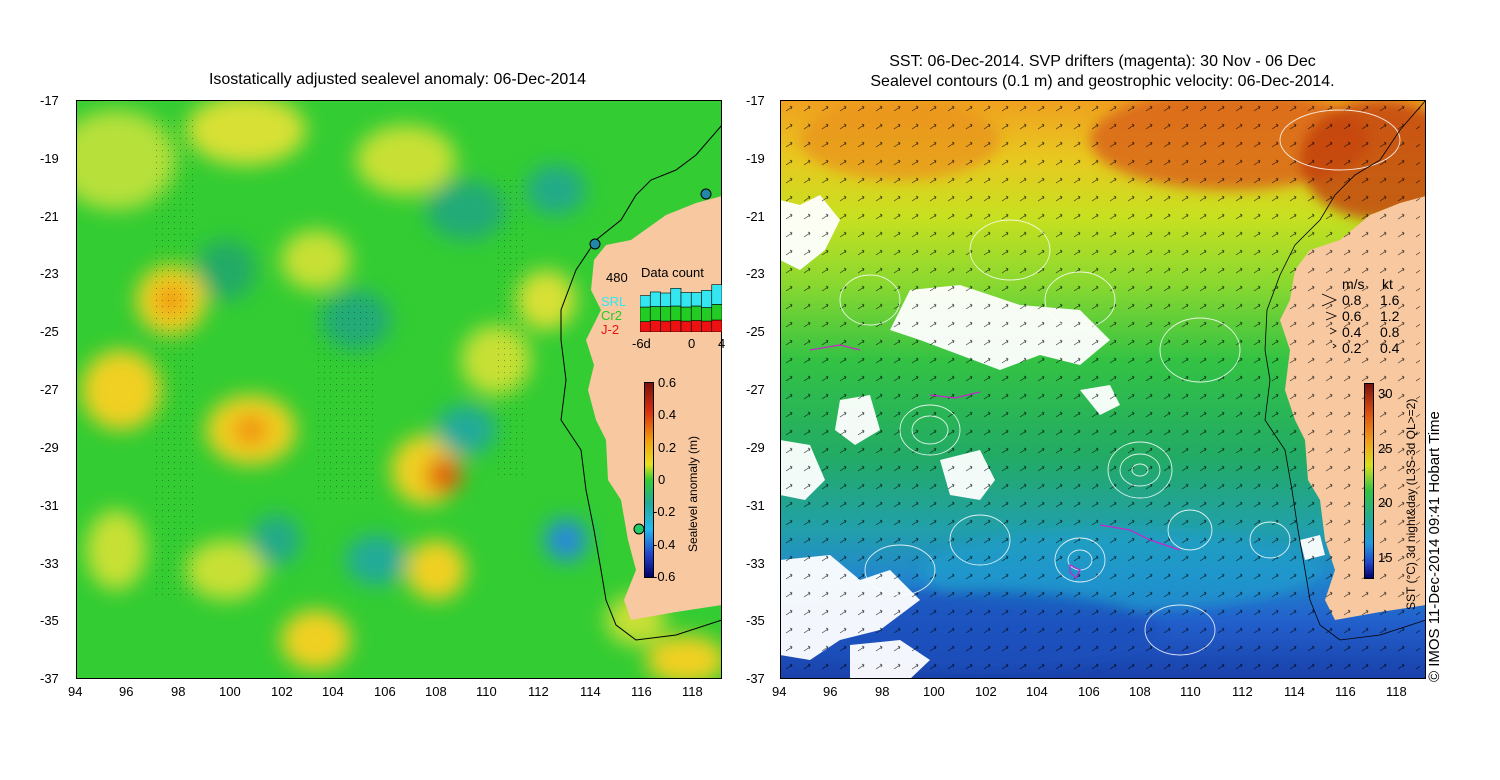 The image size is (1500, 780). I want to click on right-x-tick: 102, so click(986, 691).